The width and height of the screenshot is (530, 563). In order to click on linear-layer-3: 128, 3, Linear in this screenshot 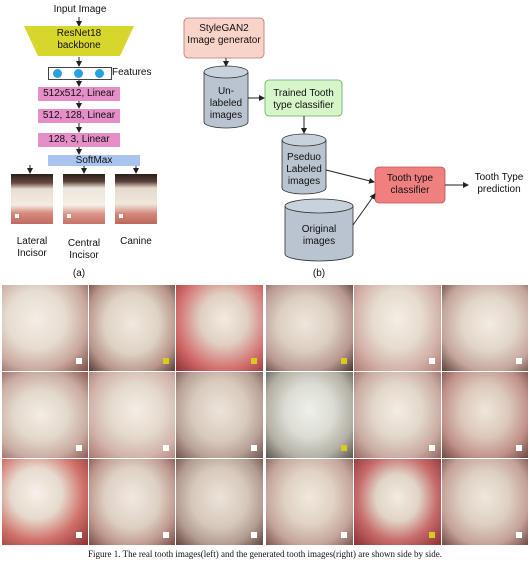, I will do `click(79, 140)`.